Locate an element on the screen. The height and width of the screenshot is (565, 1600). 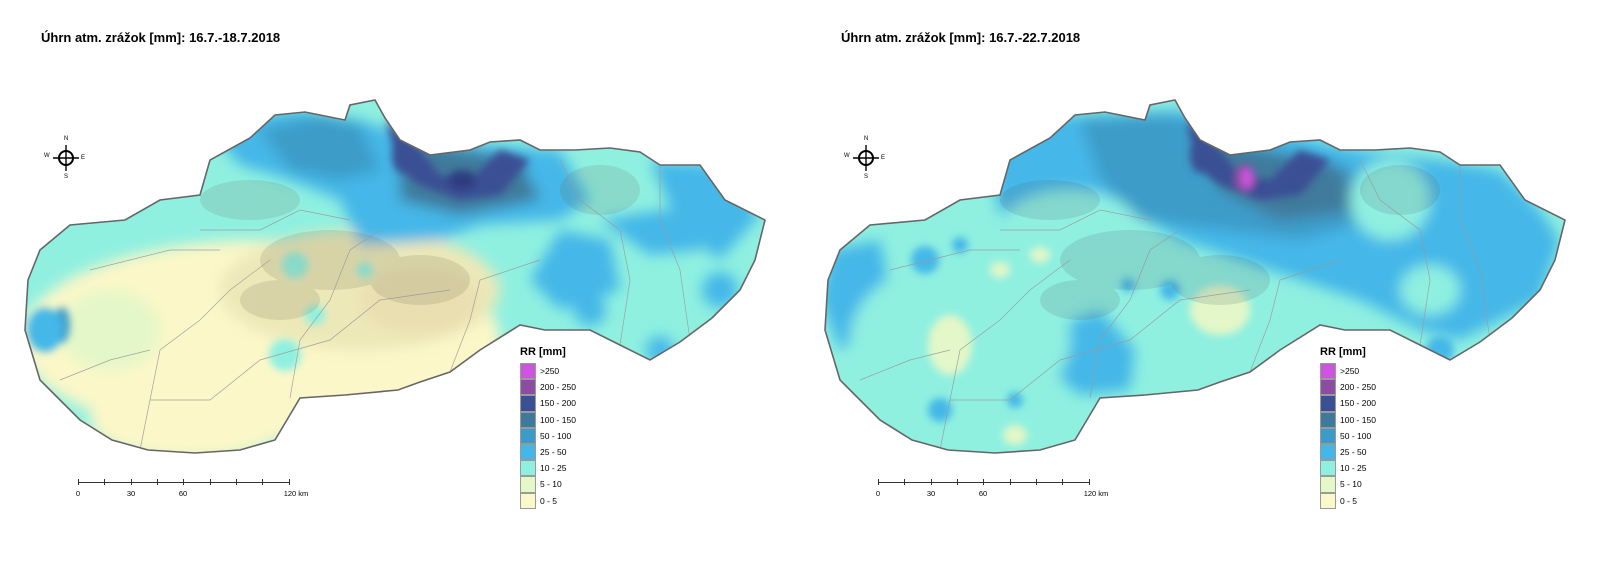
map-title: Úhrn atm. zrážok [mm]: 16.7.-18.7.2018 is located at coordinates (161, 37).